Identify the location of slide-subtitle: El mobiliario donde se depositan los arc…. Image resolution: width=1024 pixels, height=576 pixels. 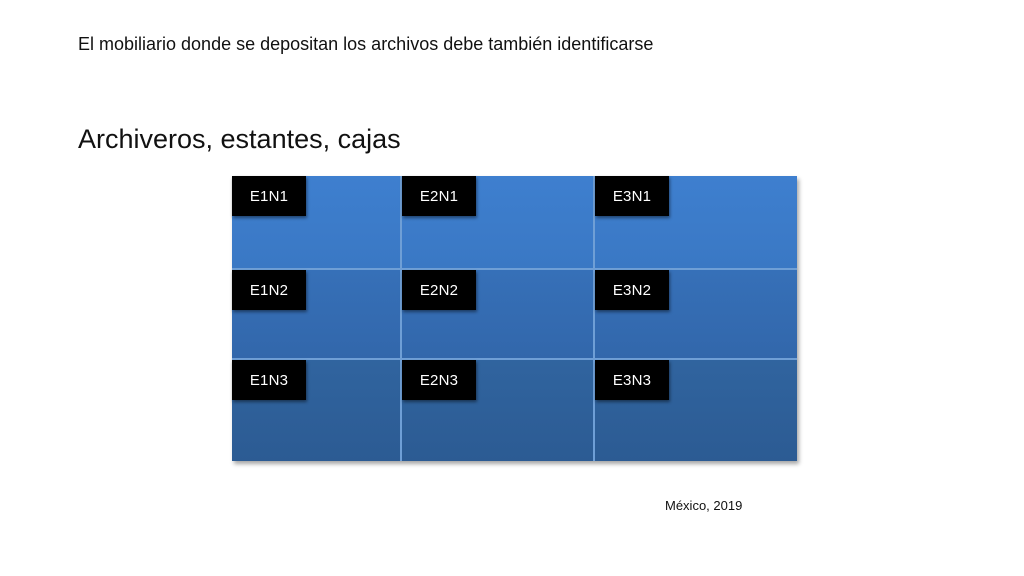
(366, 44).